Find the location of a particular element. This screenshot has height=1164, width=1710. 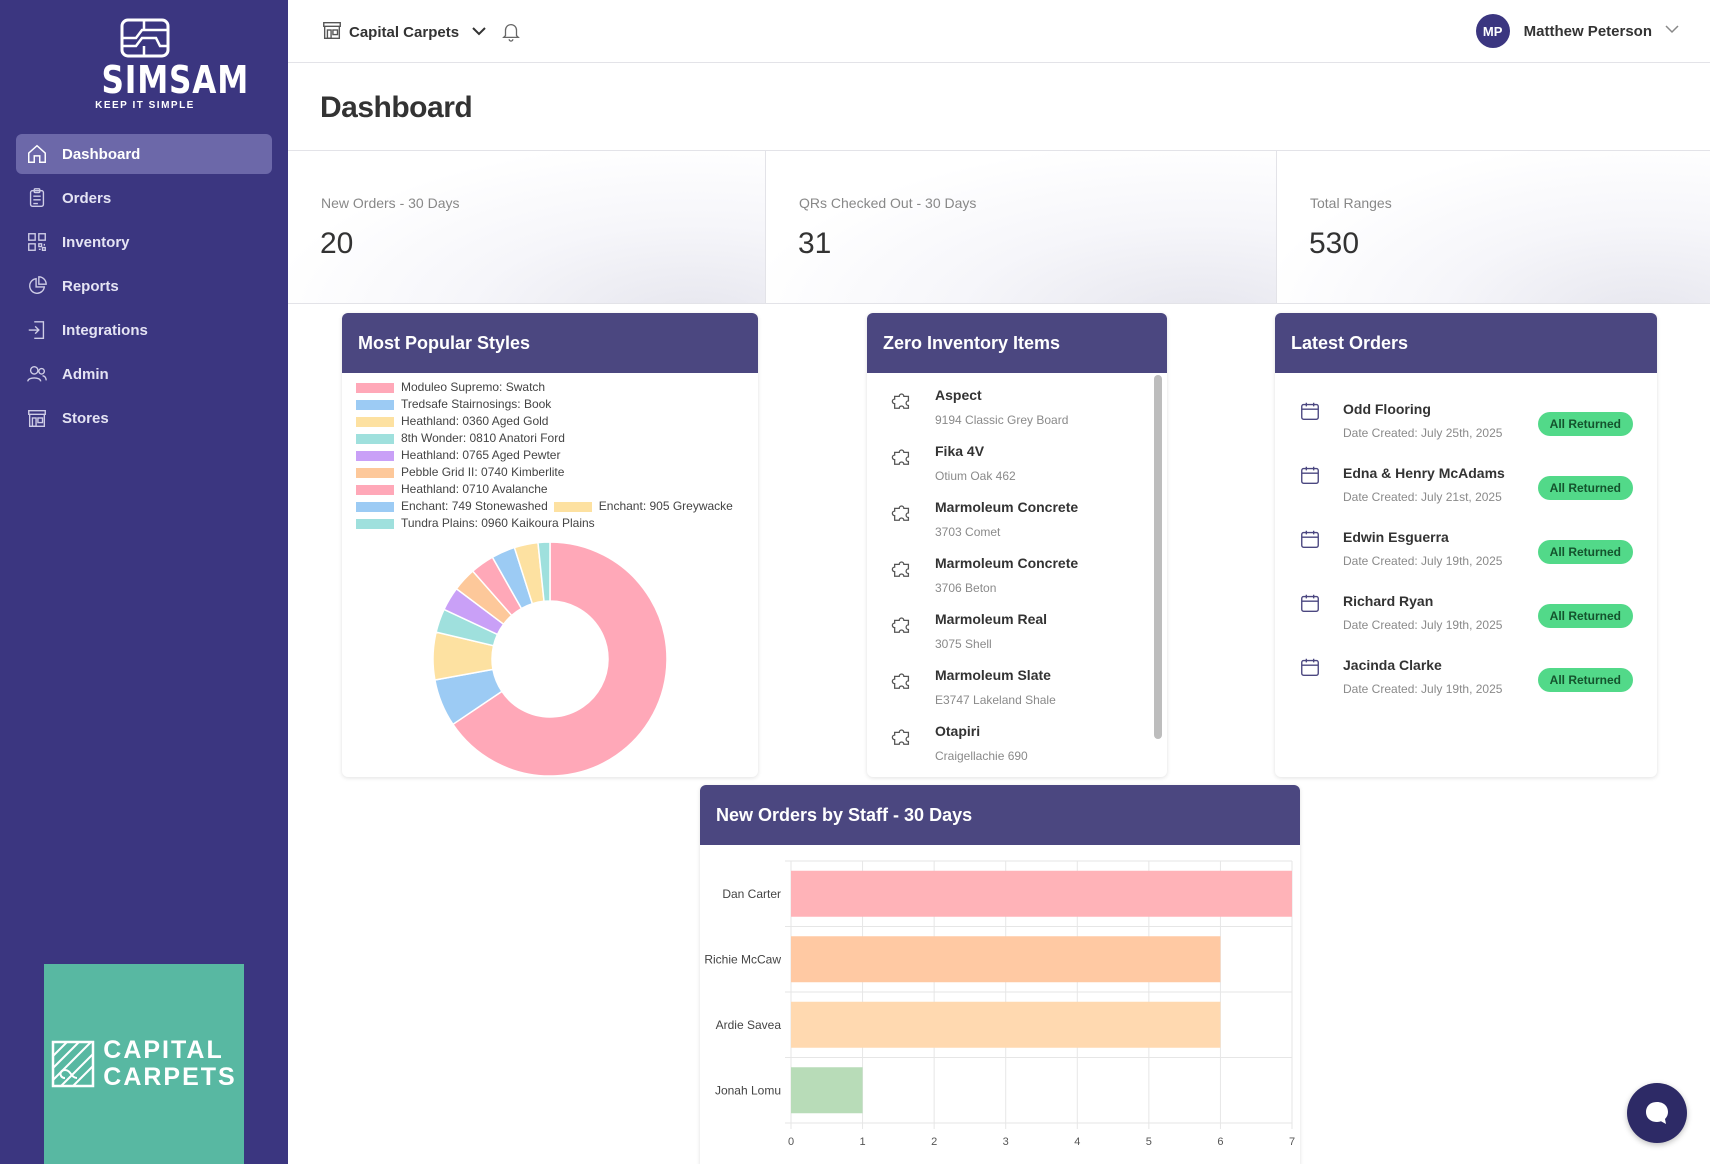

legend-label: Moduleo Supremo: Swatch is located at coordinates (473, 387).